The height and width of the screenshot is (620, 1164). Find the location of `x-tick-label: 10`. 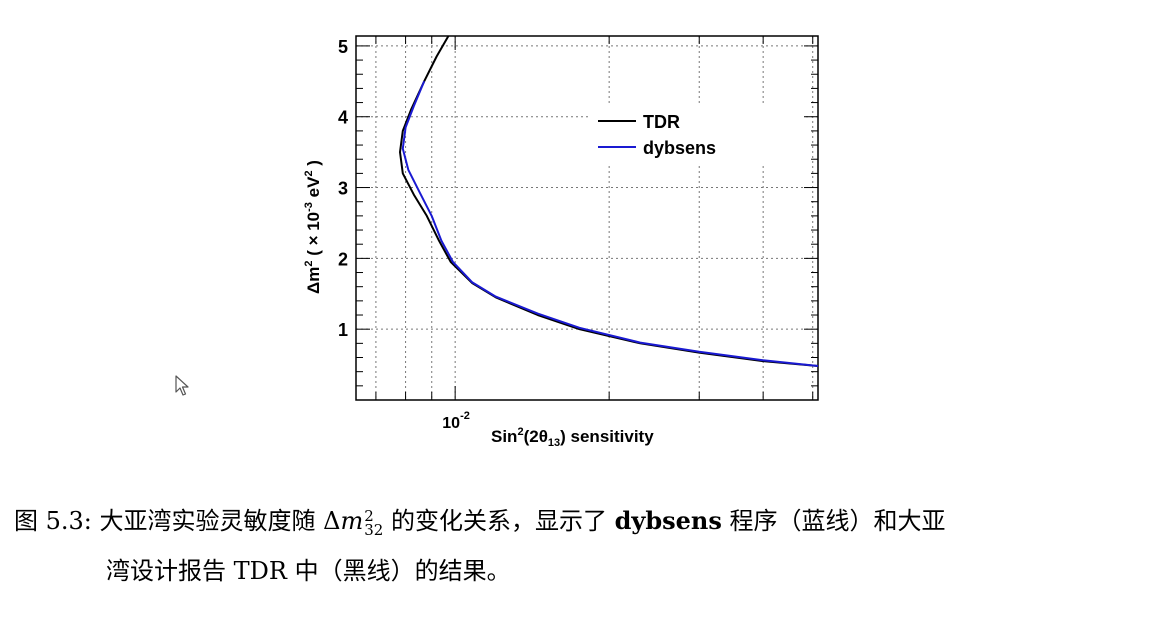

x-tick-label: 10 is located at coordinates (451, 423).